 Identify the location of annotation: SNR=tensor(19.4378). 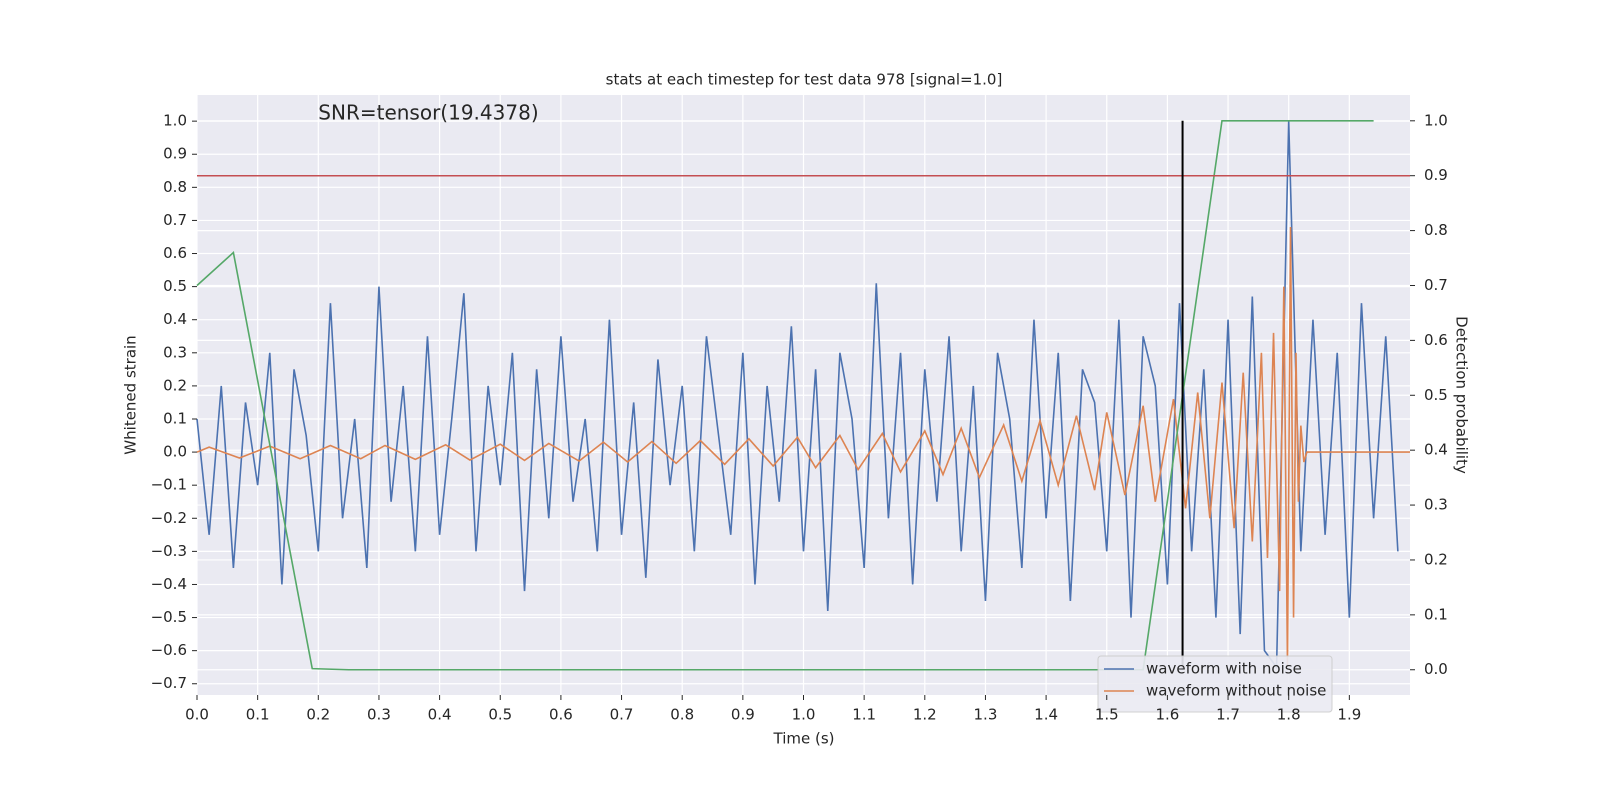
(428, 113).